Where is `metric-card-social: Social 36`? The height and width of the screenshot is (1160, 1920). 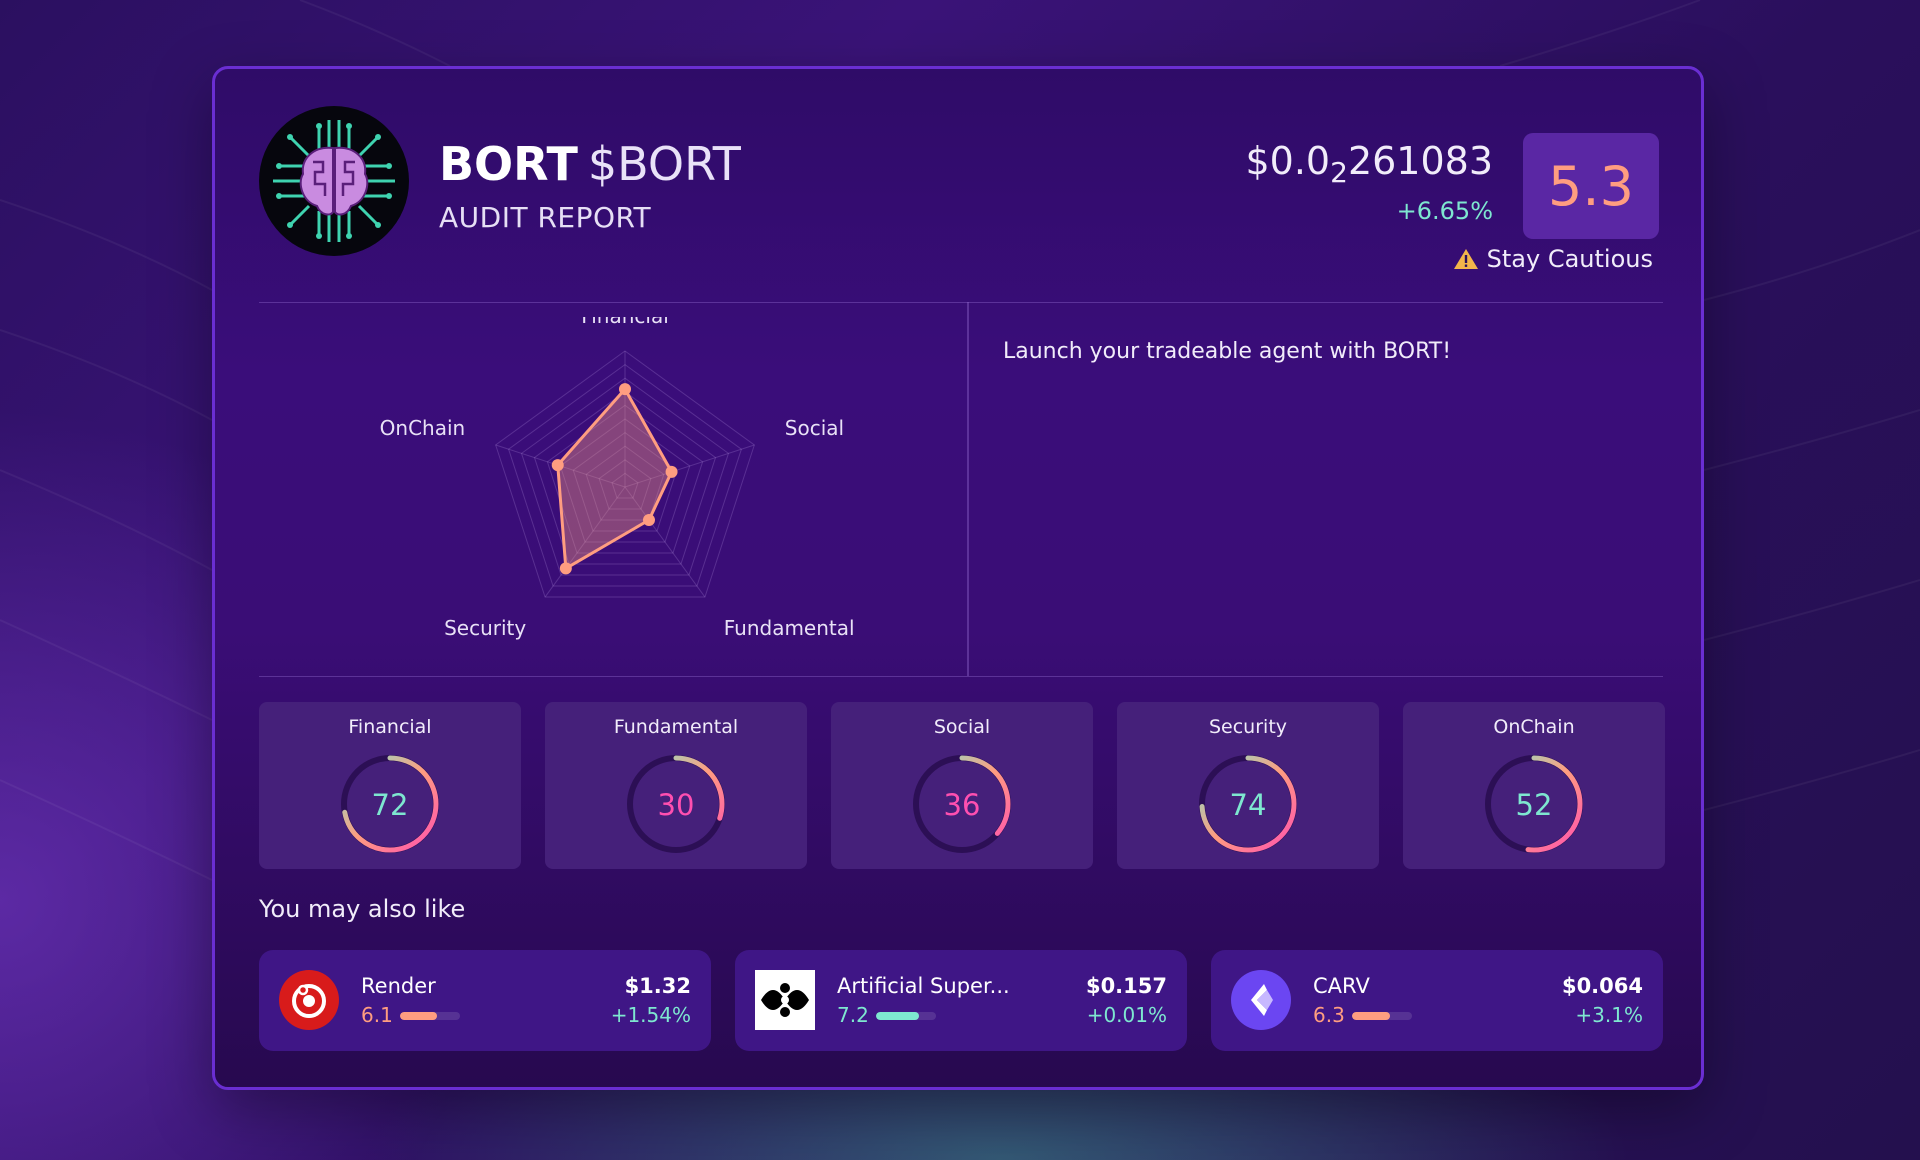 metric-card-social: Social 36 is located at coordinates (962, 785).